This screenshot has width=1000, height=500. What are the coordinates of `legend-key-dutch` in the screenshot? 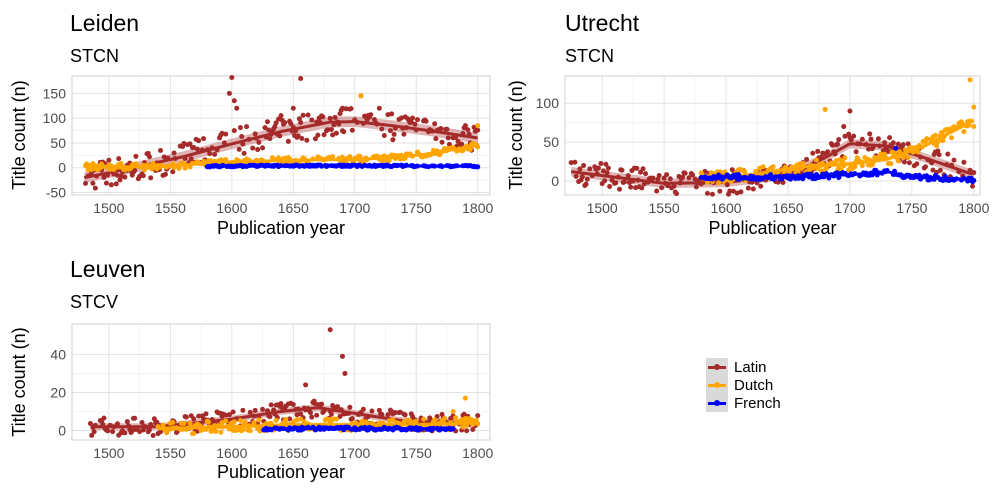 It's located at (717, 385).